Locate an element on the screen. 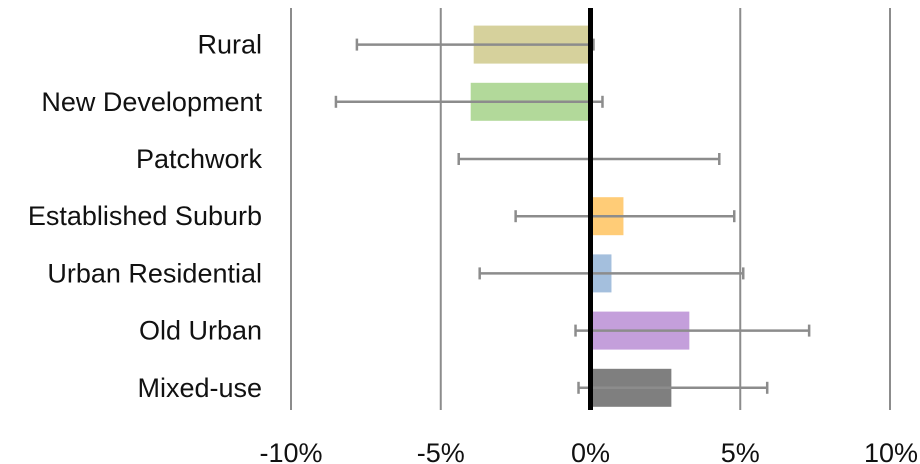 This screenshot has height=464, width=920. x-tick-label: 0% is located at coordinates (590, 451).